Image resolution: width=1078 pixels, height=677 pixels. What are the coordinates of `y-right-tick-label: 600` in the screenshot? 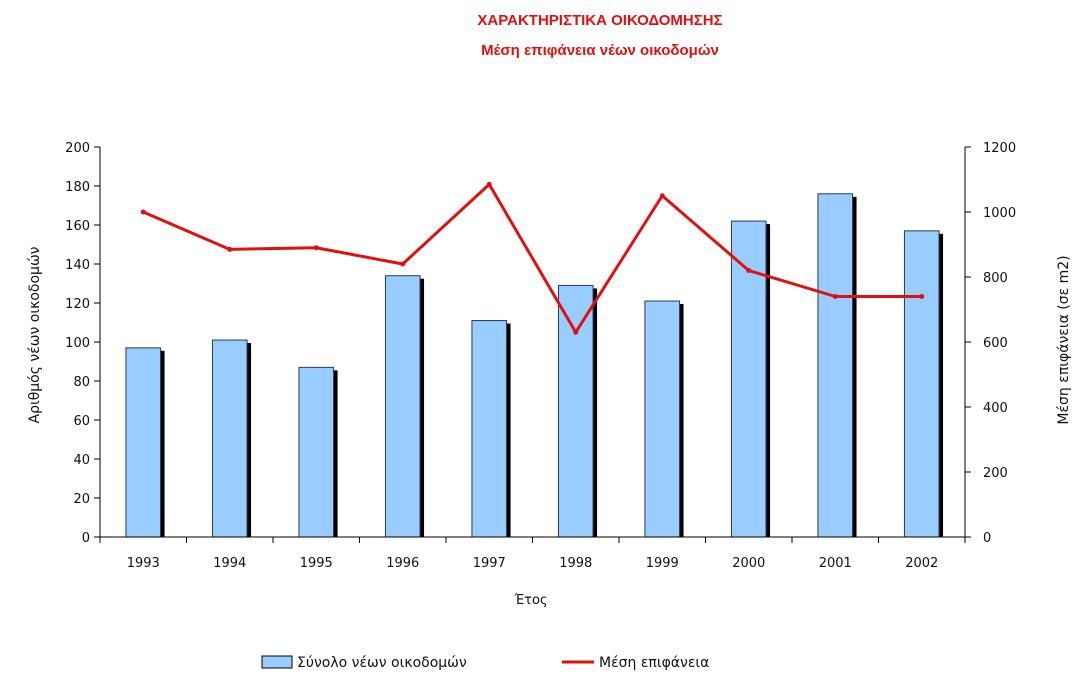 It's located at (995, 343).